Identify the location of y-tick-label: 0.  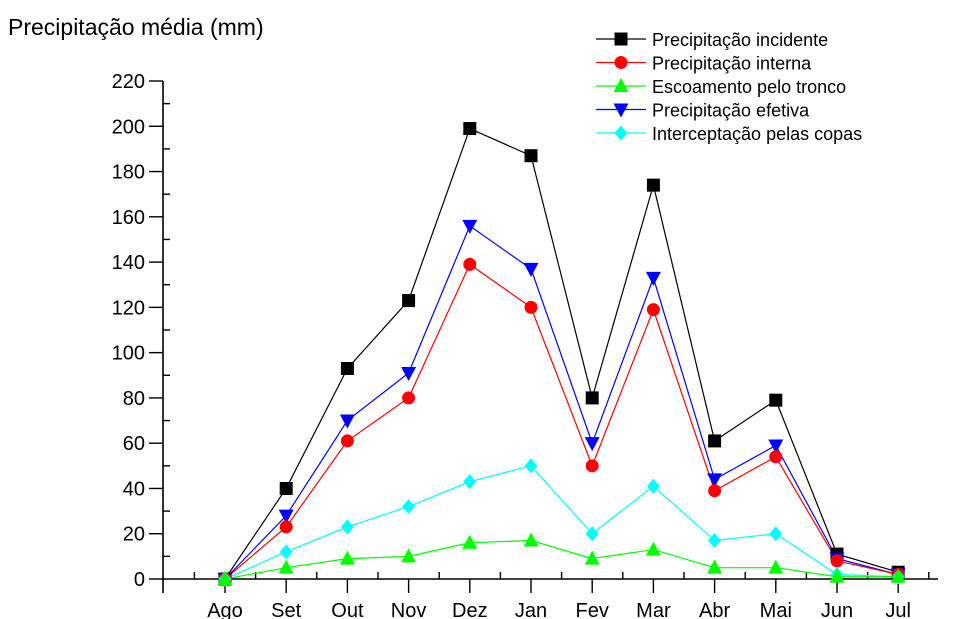
(139, 580).